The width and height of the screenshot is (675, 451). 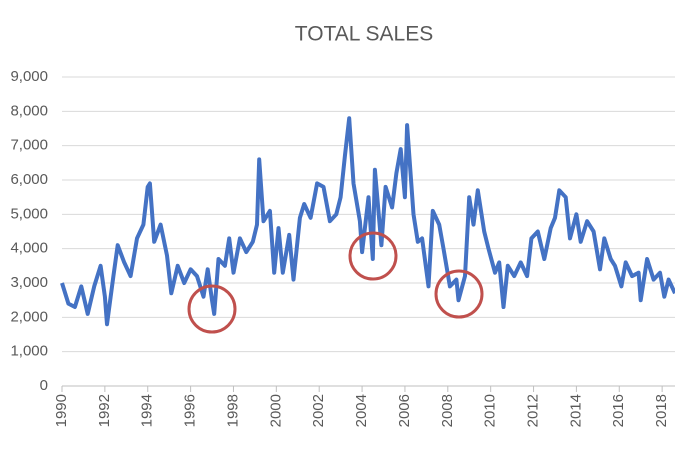 What do you see at coordinates (29, 351) in the screenshot?
I see `y-tick-label: 1,000` at bounding box center [29, 351].